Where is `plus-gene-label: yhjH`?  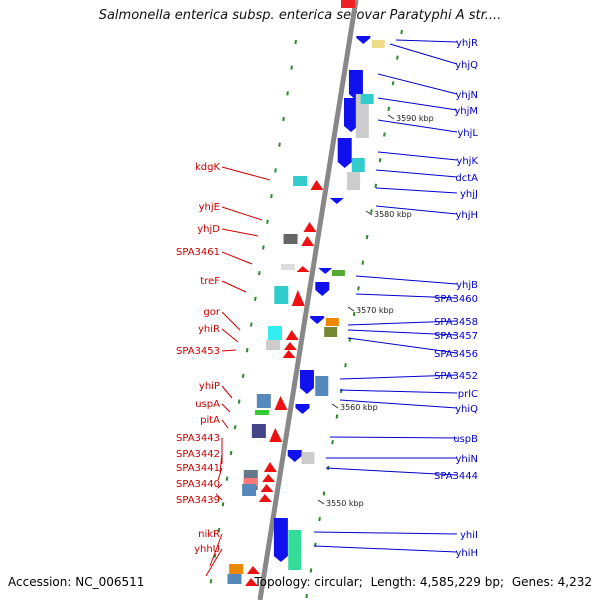
plus-gene-label: yhjH is located at coordinates (466, 215).